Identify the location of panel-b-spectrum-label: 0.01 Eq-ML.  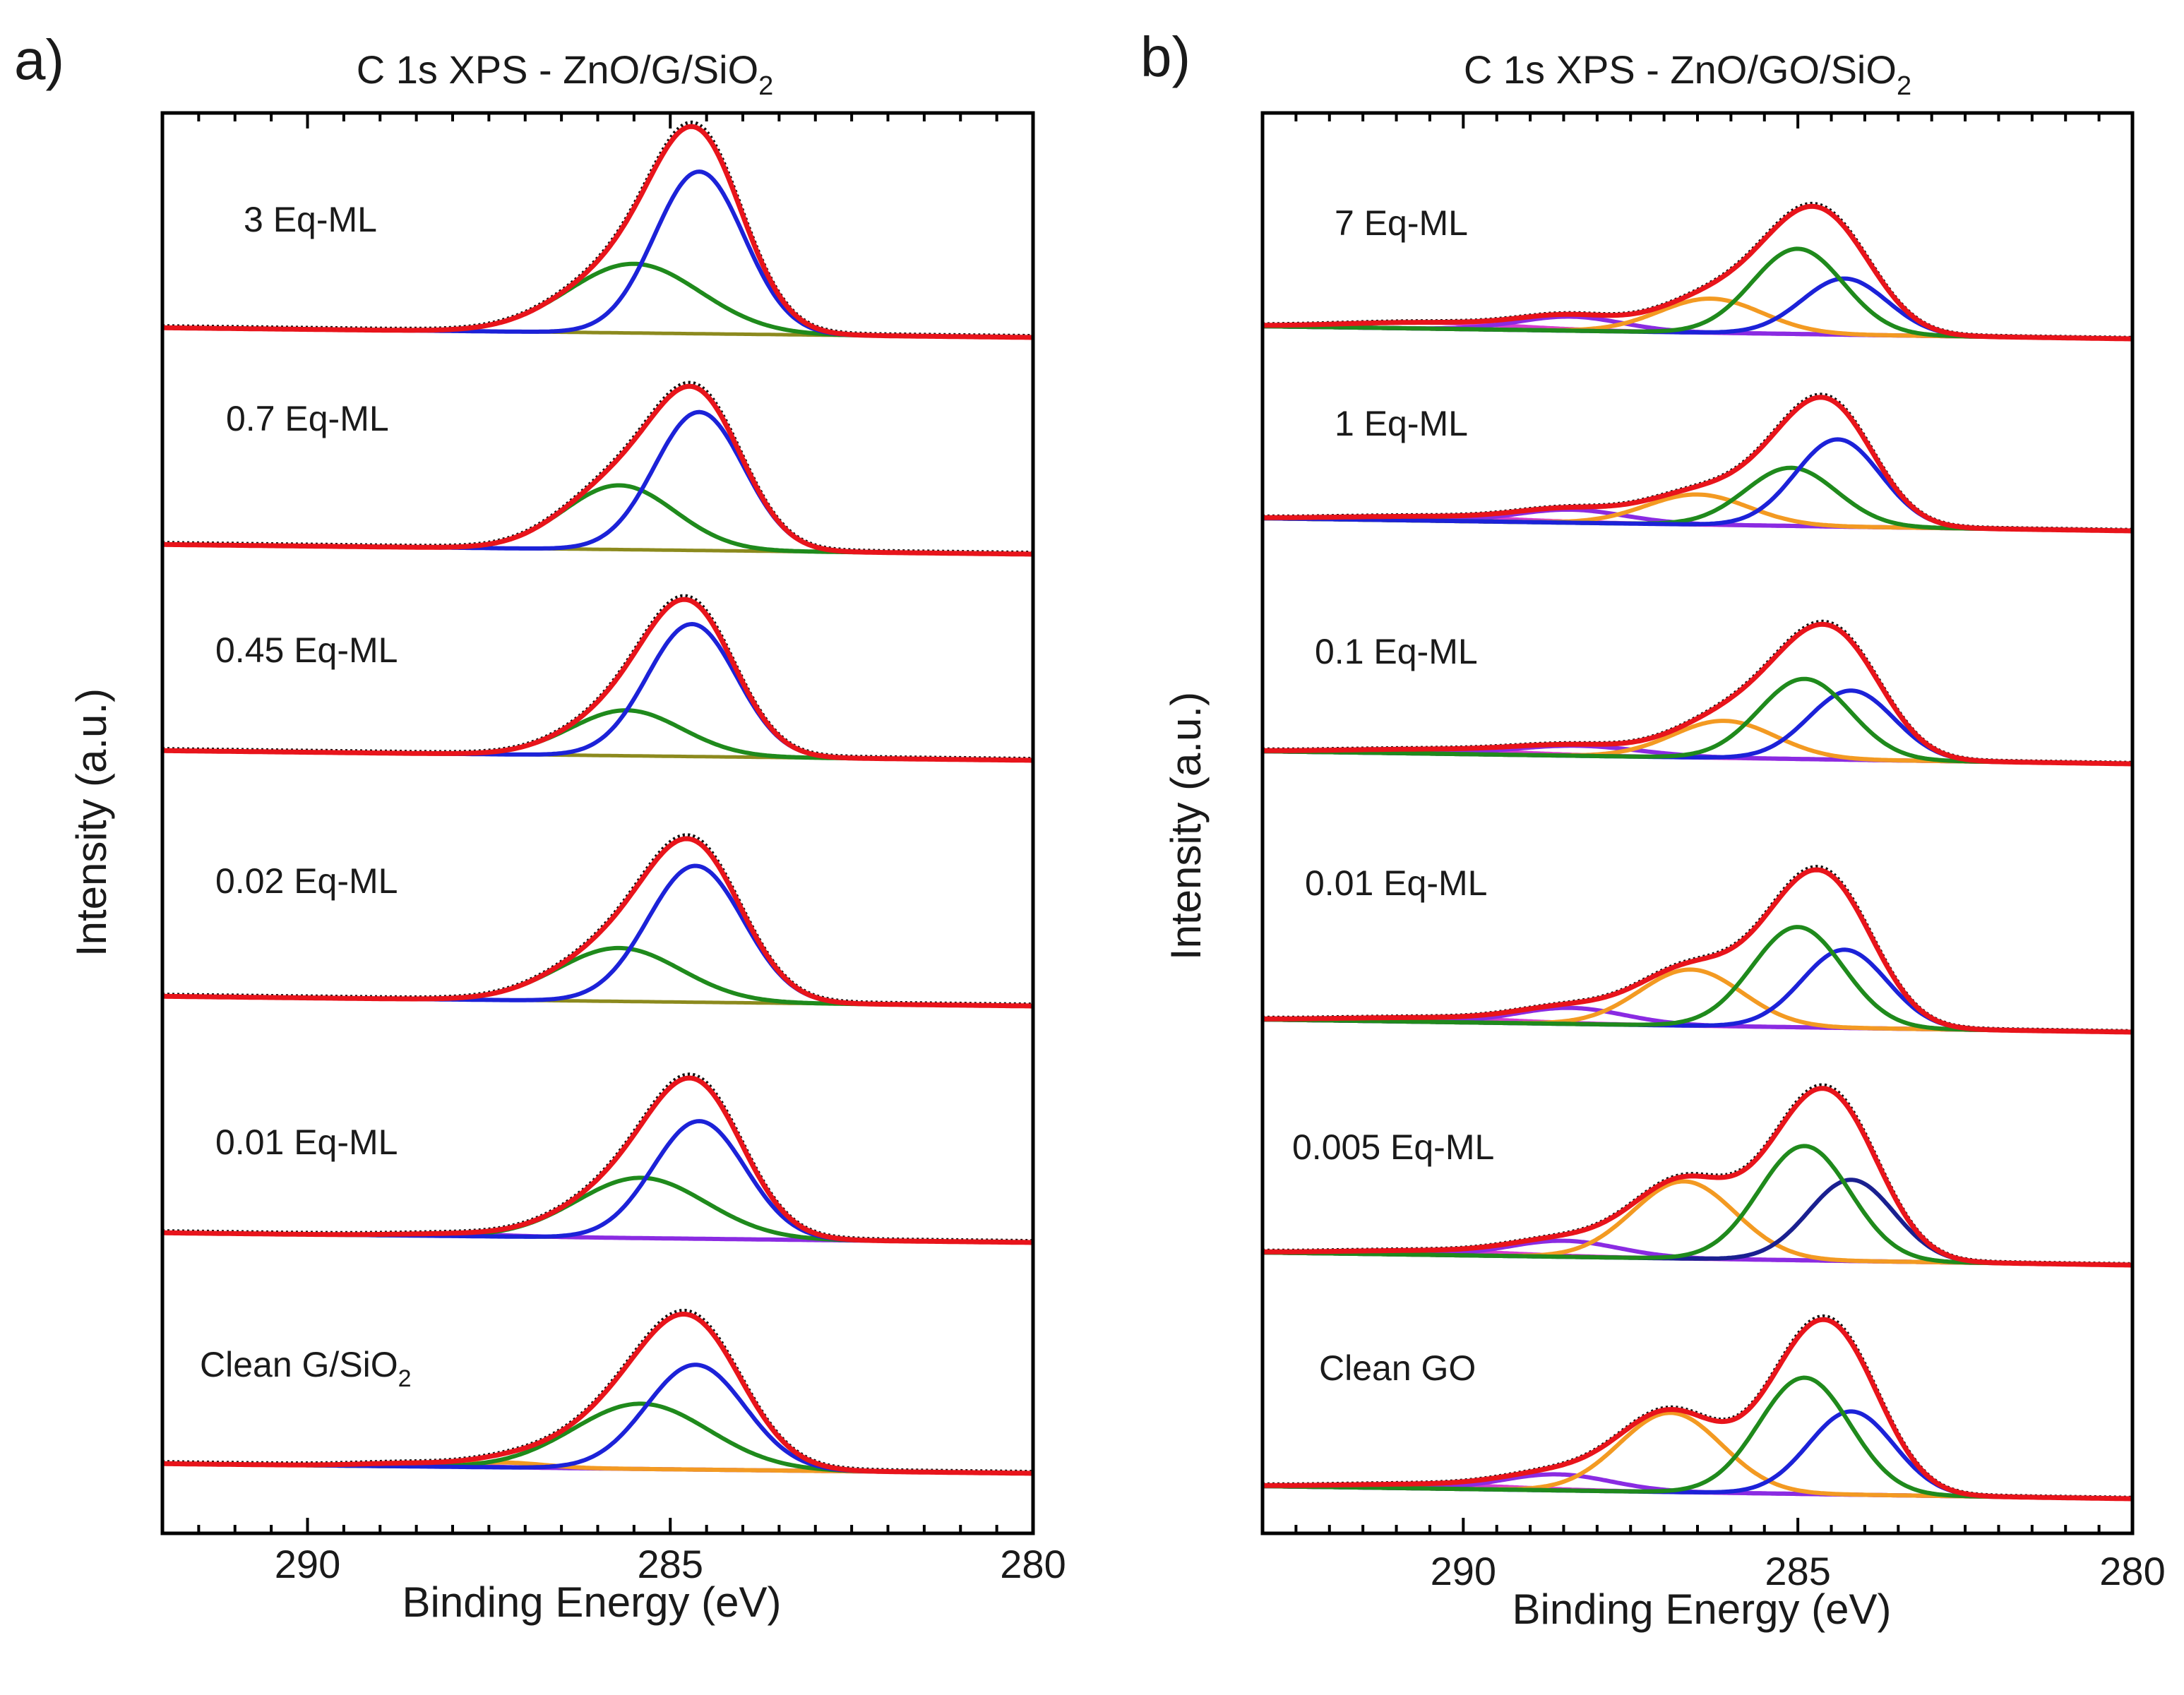
(1396, 883).